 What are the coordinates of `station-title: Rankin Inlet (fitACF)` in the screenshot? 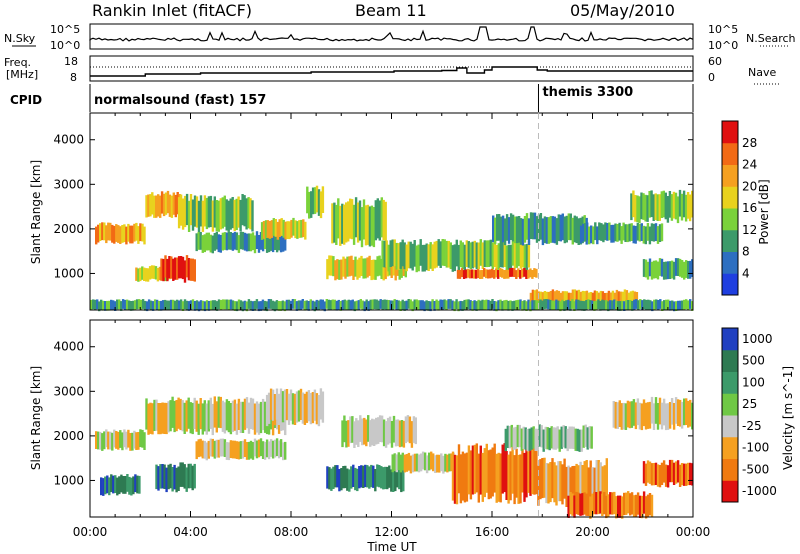 It's located at (172, 10).